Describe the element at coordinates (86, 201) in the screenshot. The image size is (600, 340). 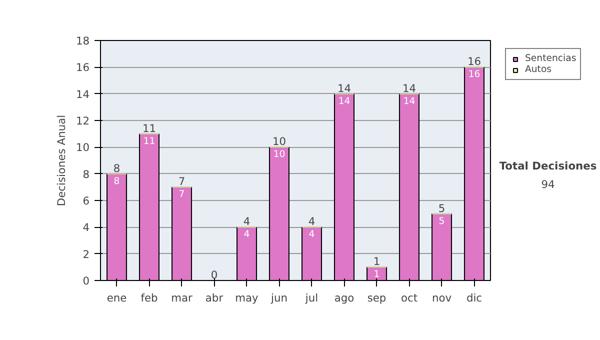
I see `y-tick-label: 6` at that location.